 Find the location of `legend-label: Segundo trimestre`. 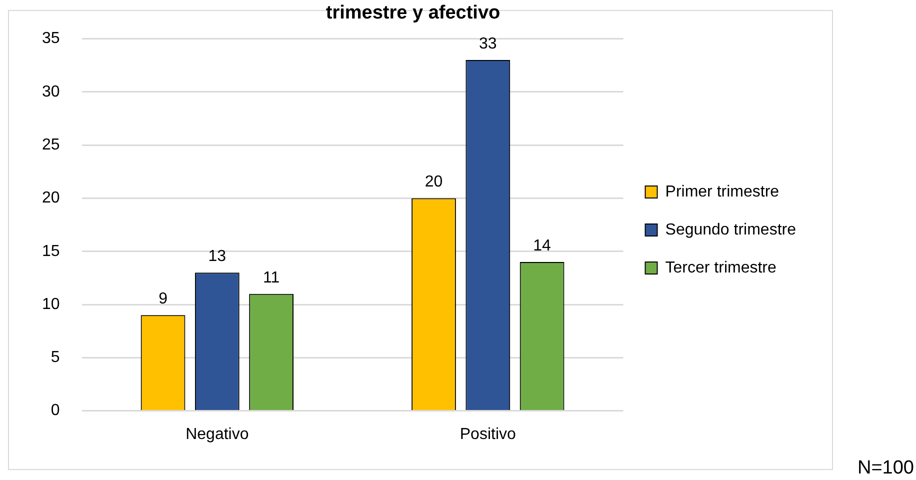

legend-label: Segundo trimestre is located at coordinates (730, 229).